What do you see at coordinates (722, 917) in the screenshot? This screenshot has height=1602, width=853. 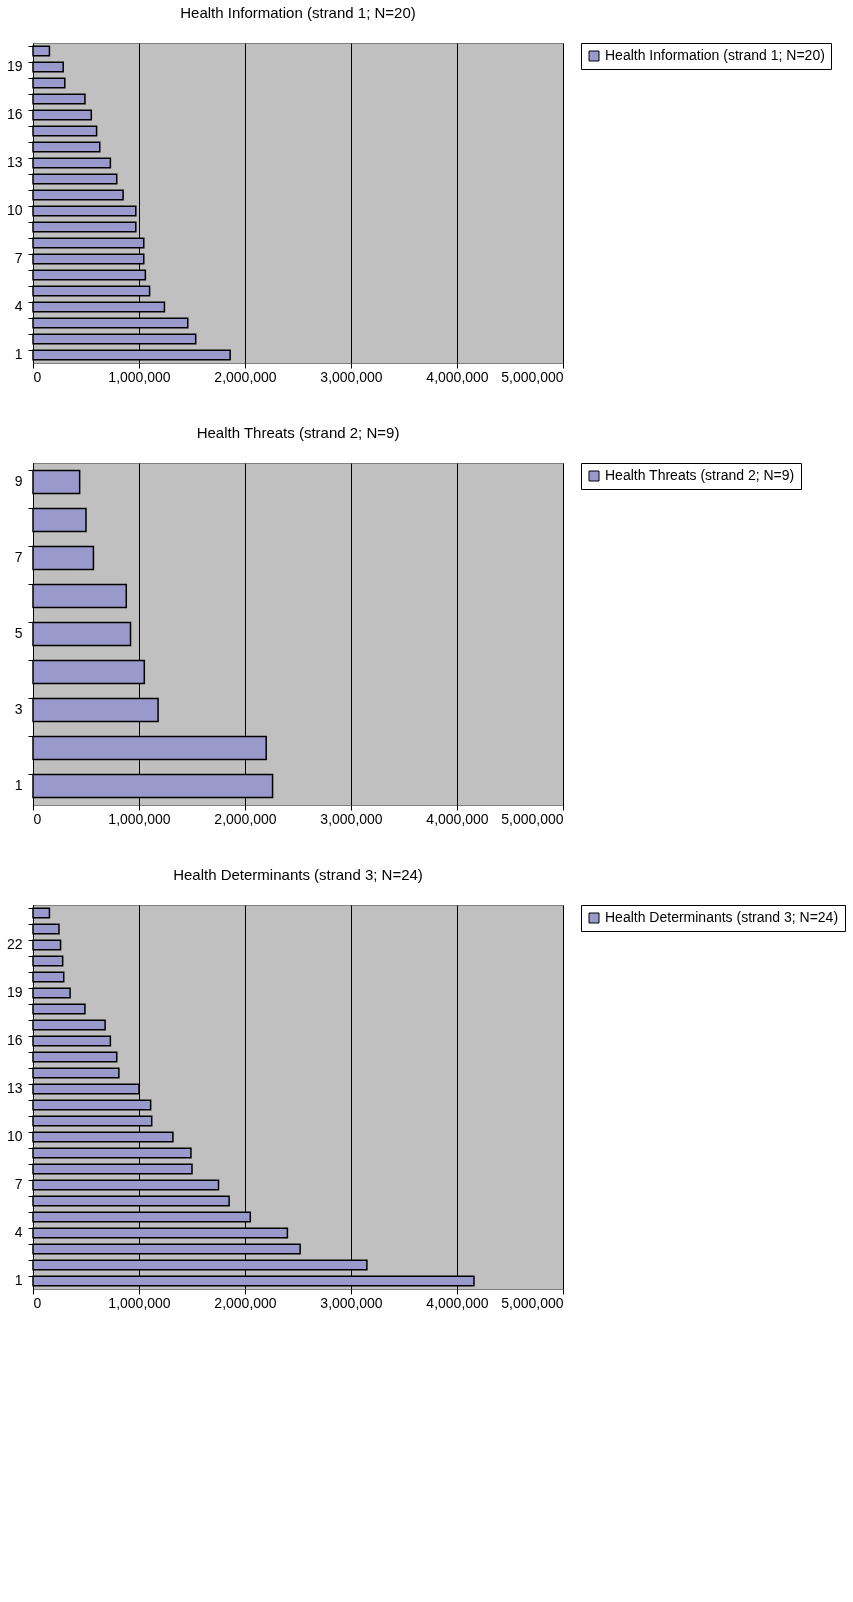 I see `legend-label: Health Determinants (strand 3; N=24)` at bounding box center [722, 917].